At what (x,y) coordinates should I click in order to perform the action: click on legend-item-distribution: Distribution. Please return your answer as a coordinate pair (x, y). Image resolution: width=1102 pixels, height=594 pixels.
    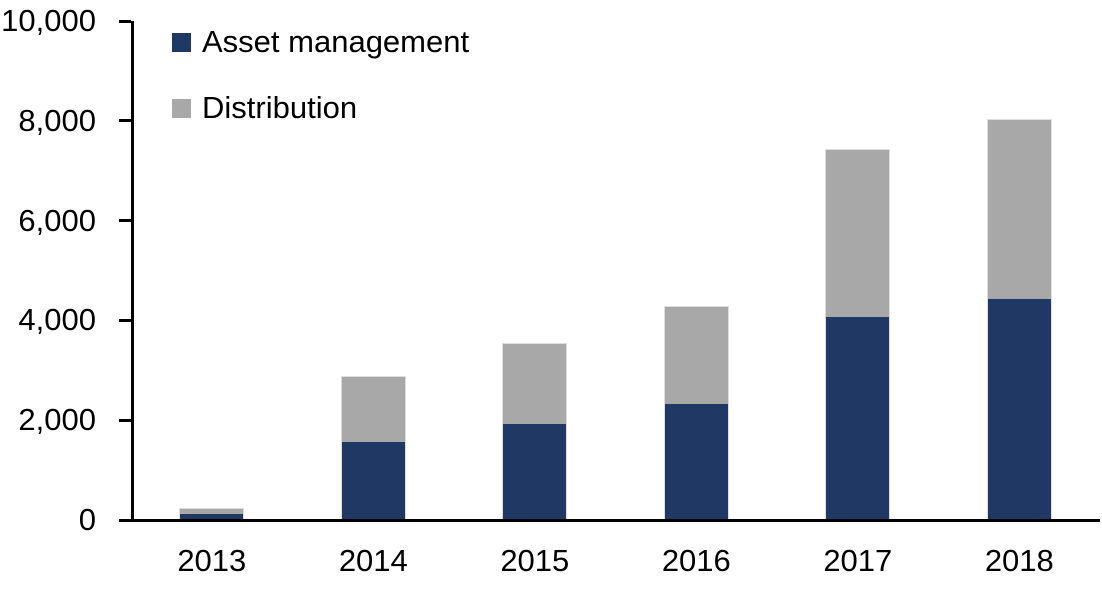
    Looking at the image, I should click on (320, 108).